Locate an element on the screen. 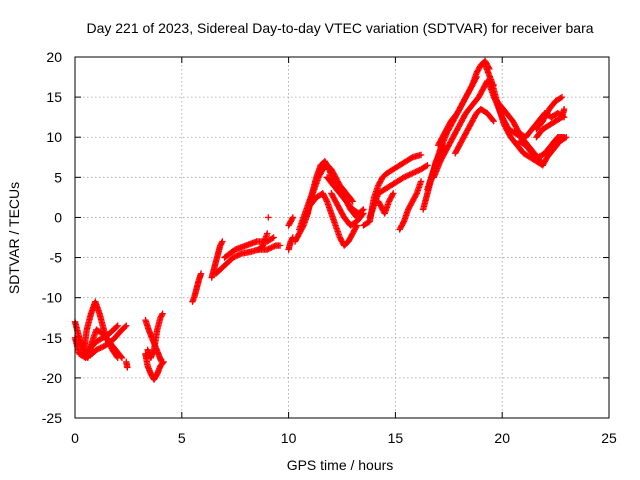 The height and width of the screenshot is (480, 640). y-tick-label: 10 is located at coordinates (54, 137).